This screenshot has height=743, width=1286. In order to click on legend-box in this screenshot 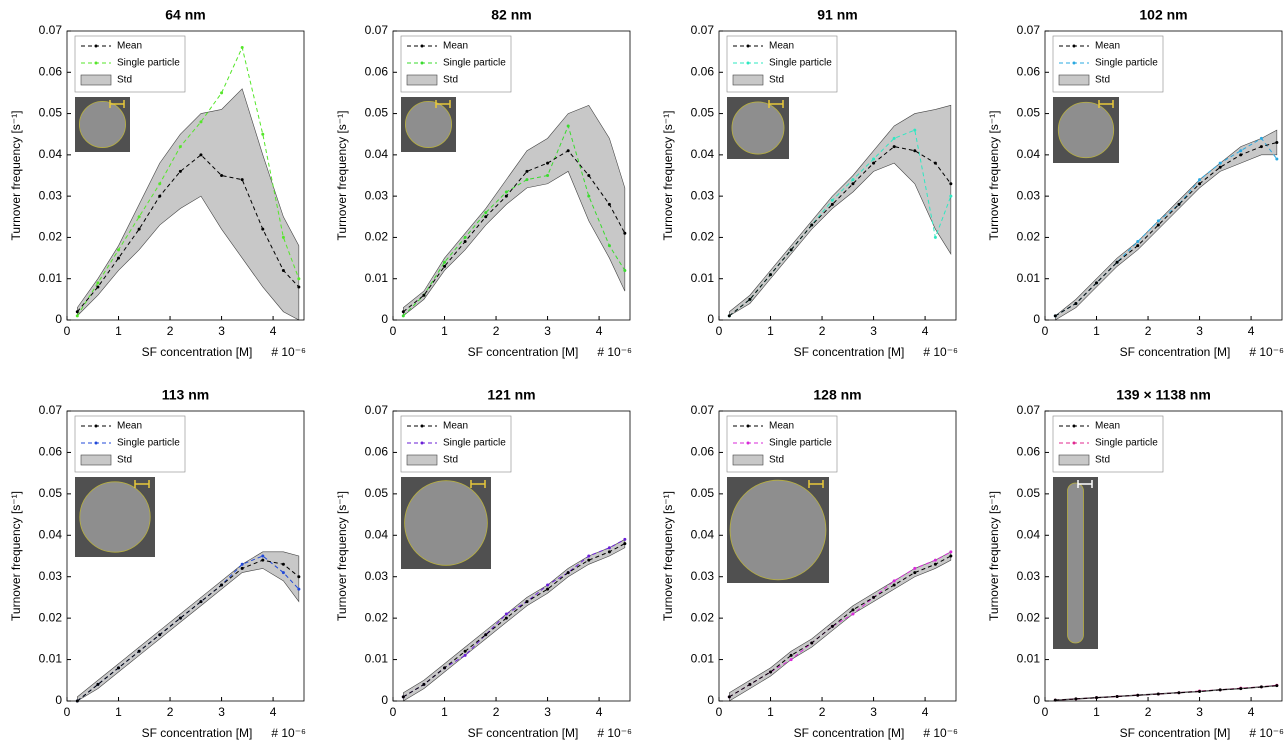, I will do `click(1108, 64)`.